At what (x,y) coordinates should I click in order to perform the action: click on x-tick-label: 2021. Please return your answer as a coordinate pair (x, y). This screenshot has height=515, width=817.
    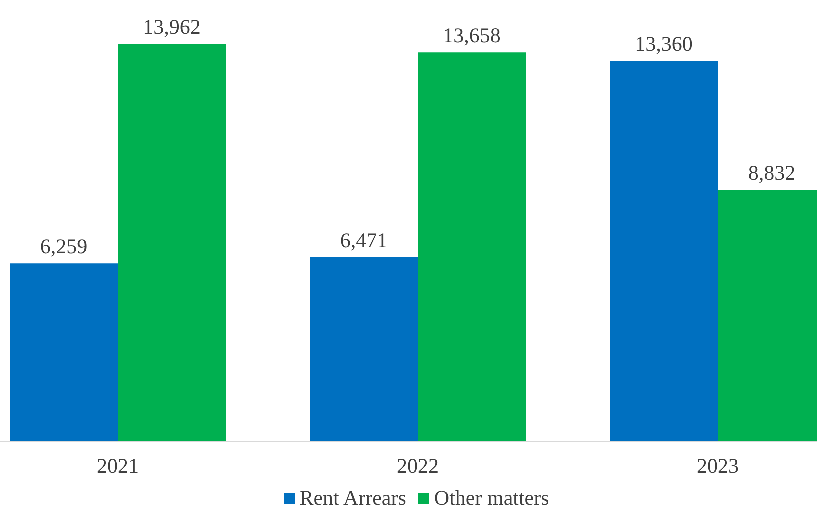
    Looking at the image, I should click on (118, 466).